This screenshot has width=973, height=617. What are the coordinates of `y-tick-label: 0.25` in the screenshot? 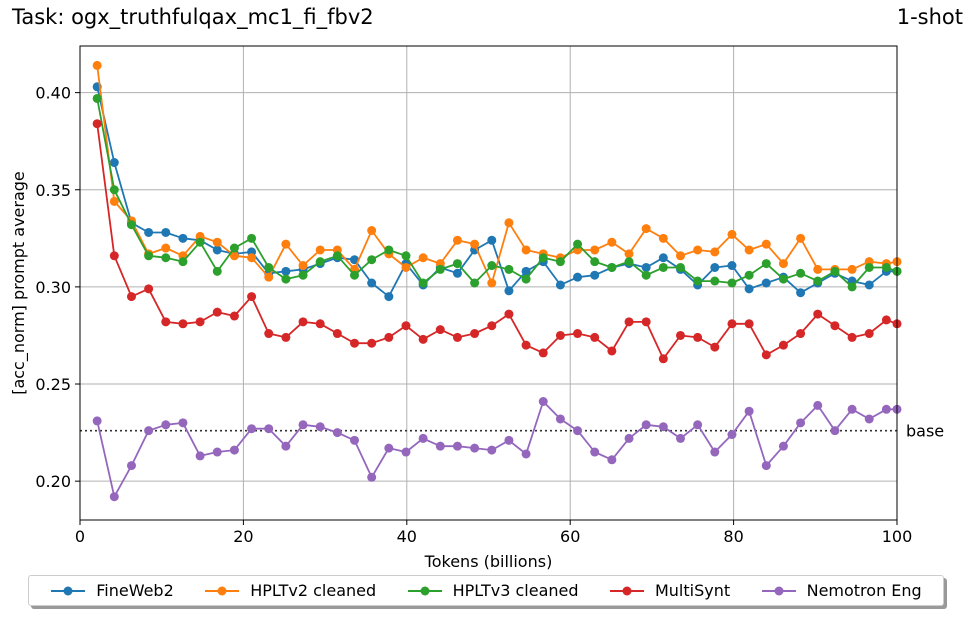 It's located at (53, 384).